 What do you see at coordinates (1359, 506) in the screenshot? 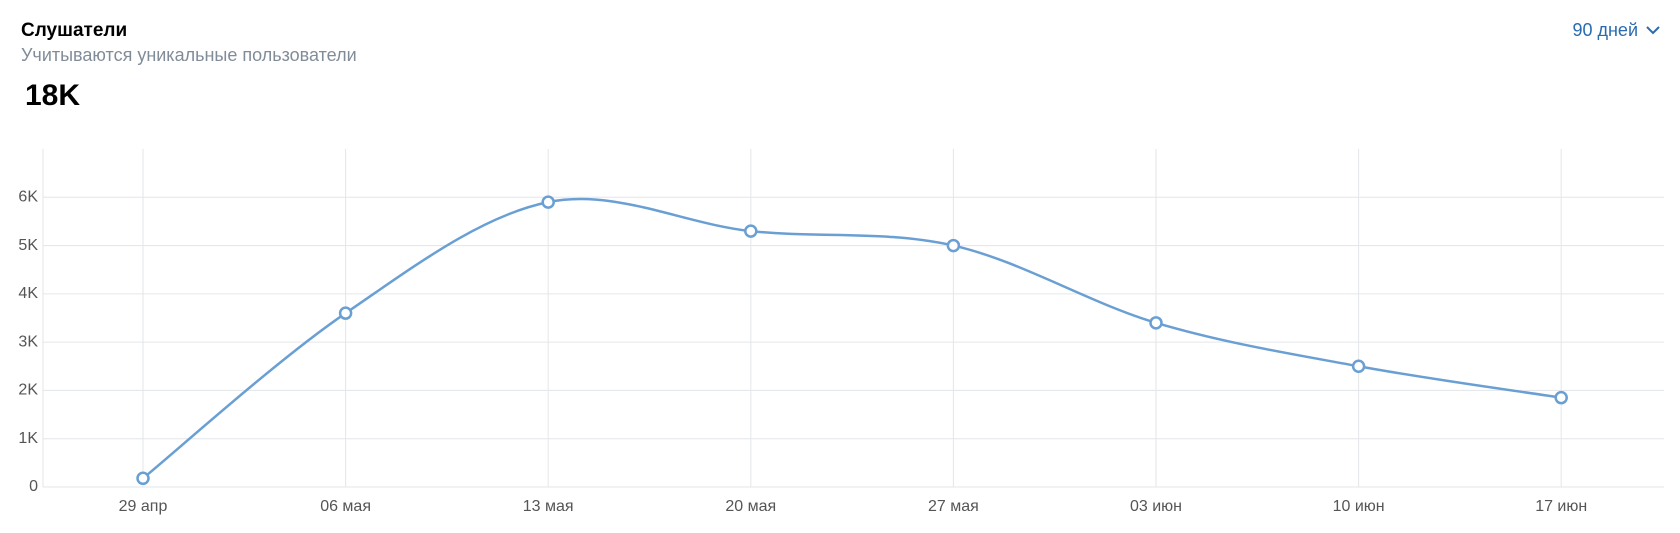
I see `x-tick-label: 10 июн` at bounding box center [1359, 506].